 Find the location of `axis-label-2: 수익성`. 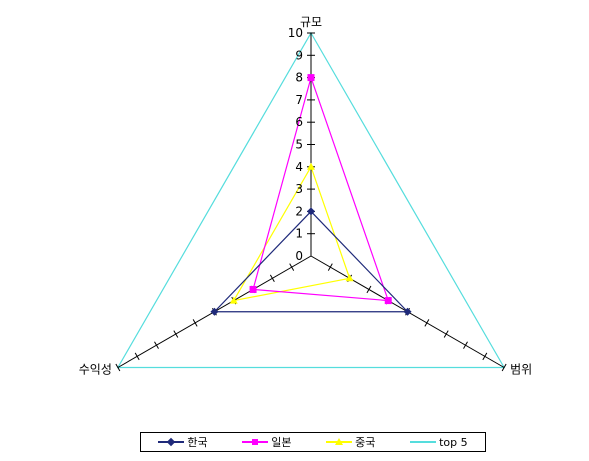

axis-label-2: 수익성 is located at coordinates (95, 370).